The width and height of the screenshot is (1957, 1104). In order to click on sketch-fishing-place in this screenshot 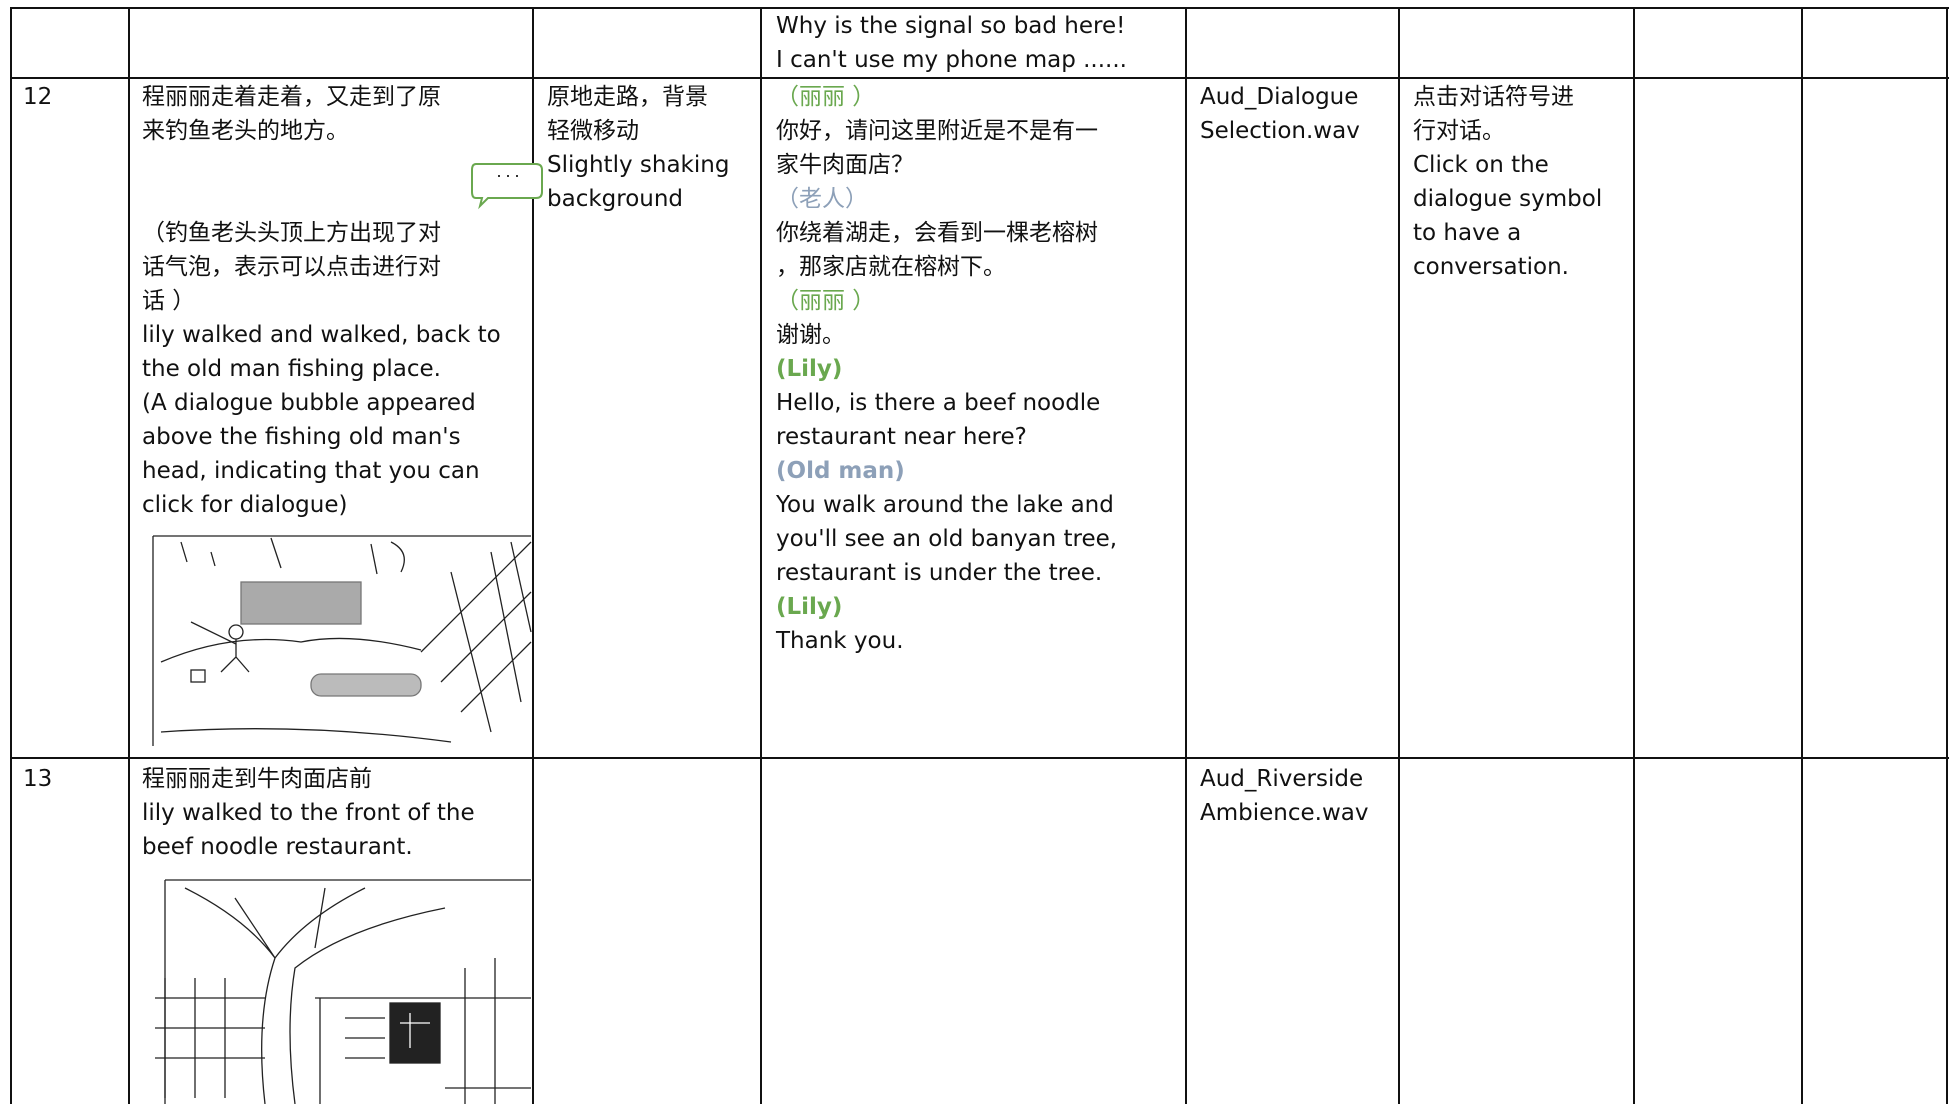, I will do `click(342, 640)`.